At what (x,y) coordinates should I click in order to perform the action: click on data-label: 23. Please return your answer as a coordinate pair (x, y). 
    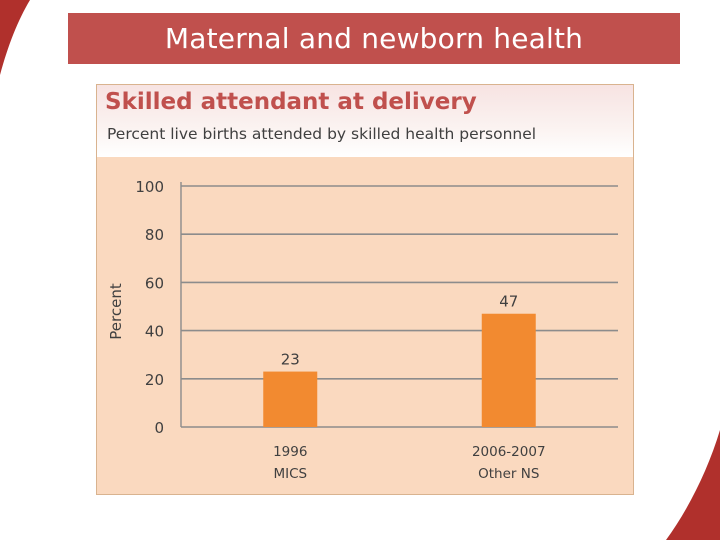
    Looking at the image, I should click on (290, 360).